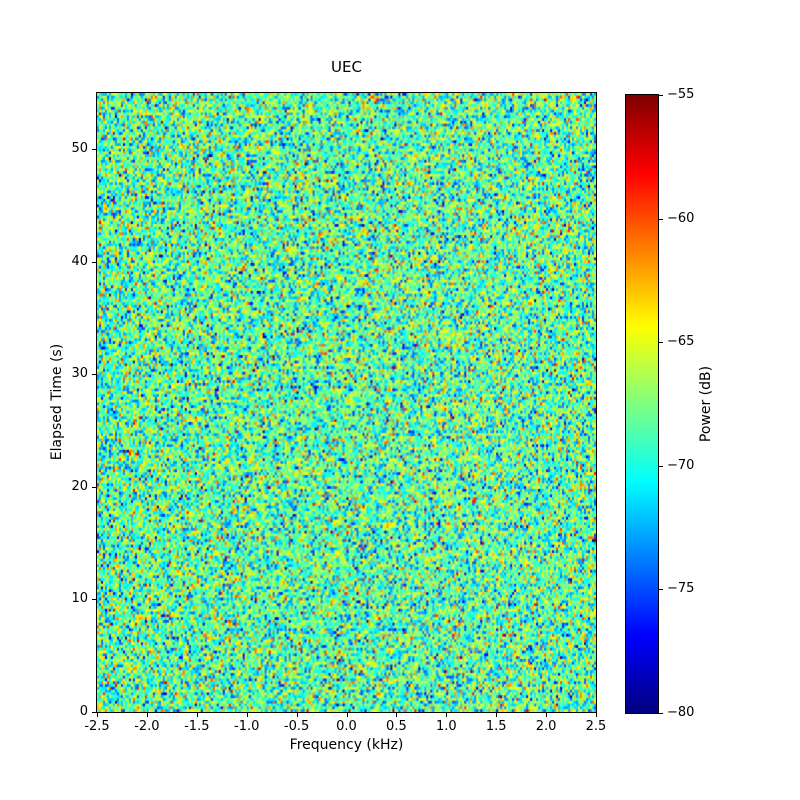  I want to click on x-tick-label: 2.0, so click(546, 726).